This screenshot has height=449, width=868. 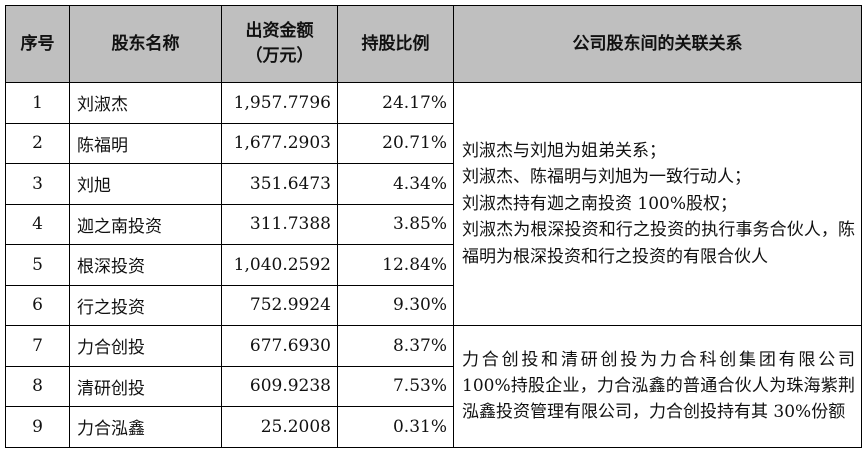 I want to click on row-ratio: 12.84%, so click(x=395, y=265).